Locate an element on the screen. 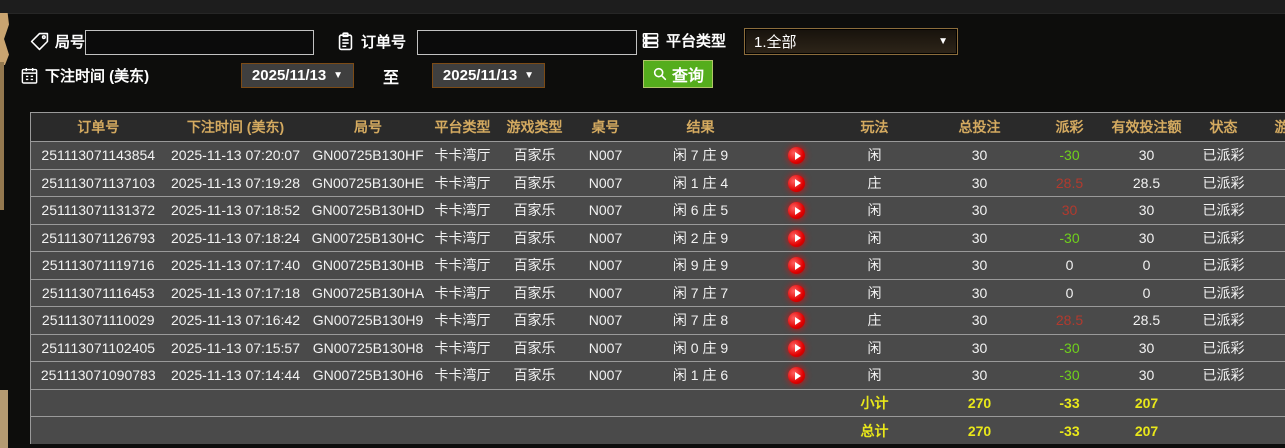 This screenshot has width=1285, height=448. order-number-label-group: 订单号 is located at coordinates (371, 41).